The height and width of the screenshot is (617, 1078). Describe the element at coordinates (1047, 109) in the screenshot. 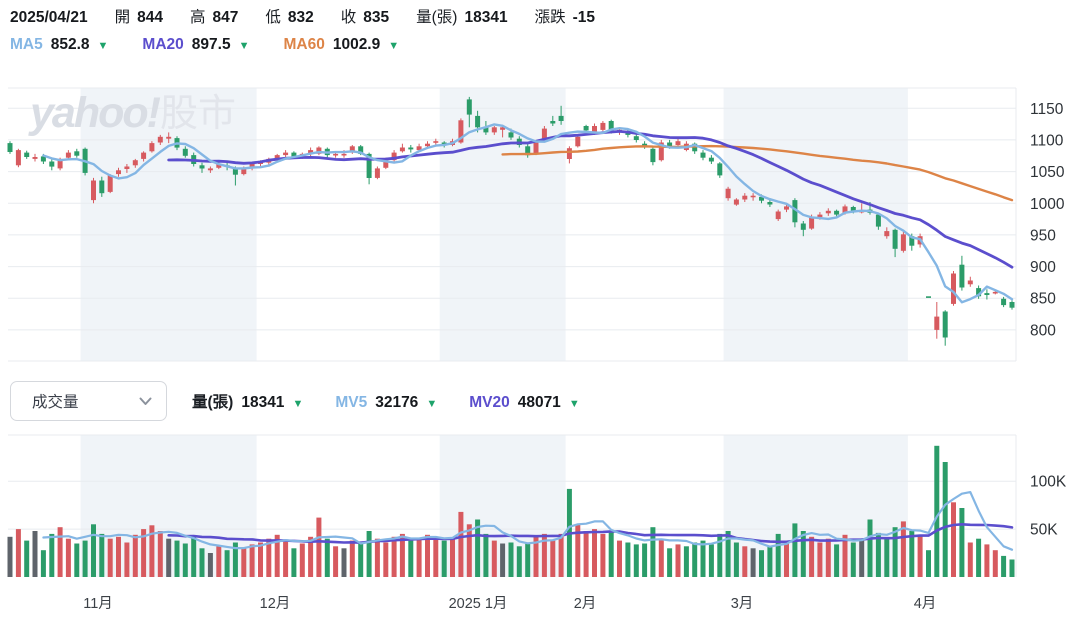

I see `svg-text: 1150` at that location.